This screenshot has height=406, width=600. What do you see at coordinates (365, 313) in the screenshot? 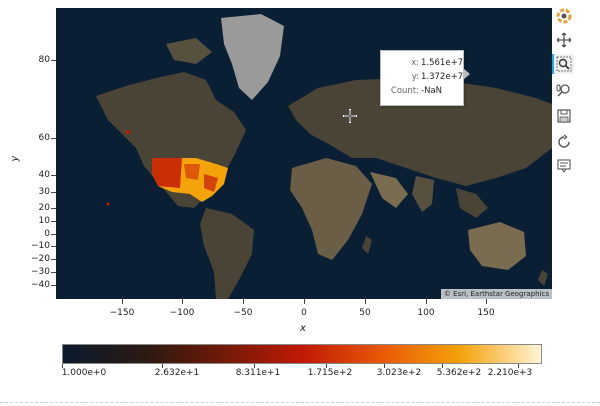
I see `x-tick-label: 50` at bounding box center [365, 313].